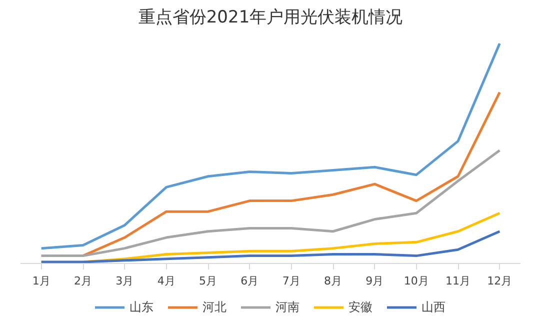  Describe the element at coordinates (249, 281) in the screenshot. I see `x-tick-label: 6月` at that location.